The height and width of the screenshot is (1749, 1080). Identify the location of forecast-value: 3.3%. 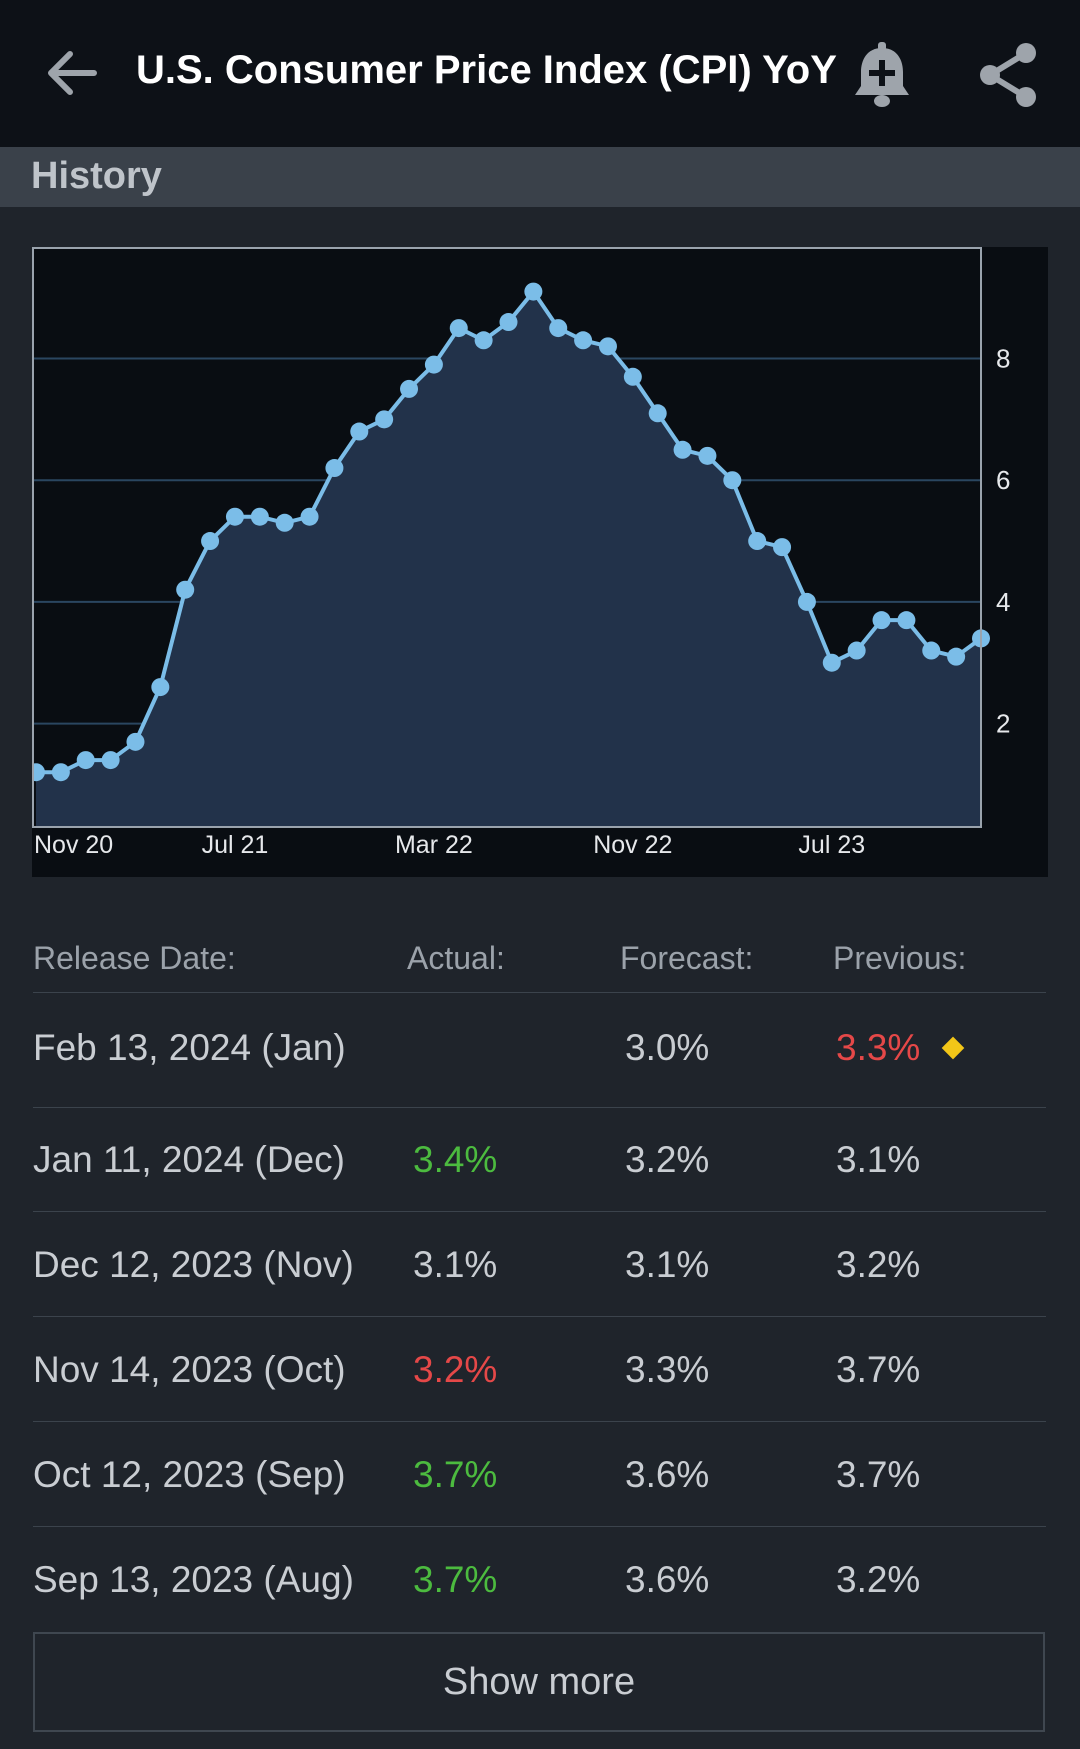
(667, 1369).